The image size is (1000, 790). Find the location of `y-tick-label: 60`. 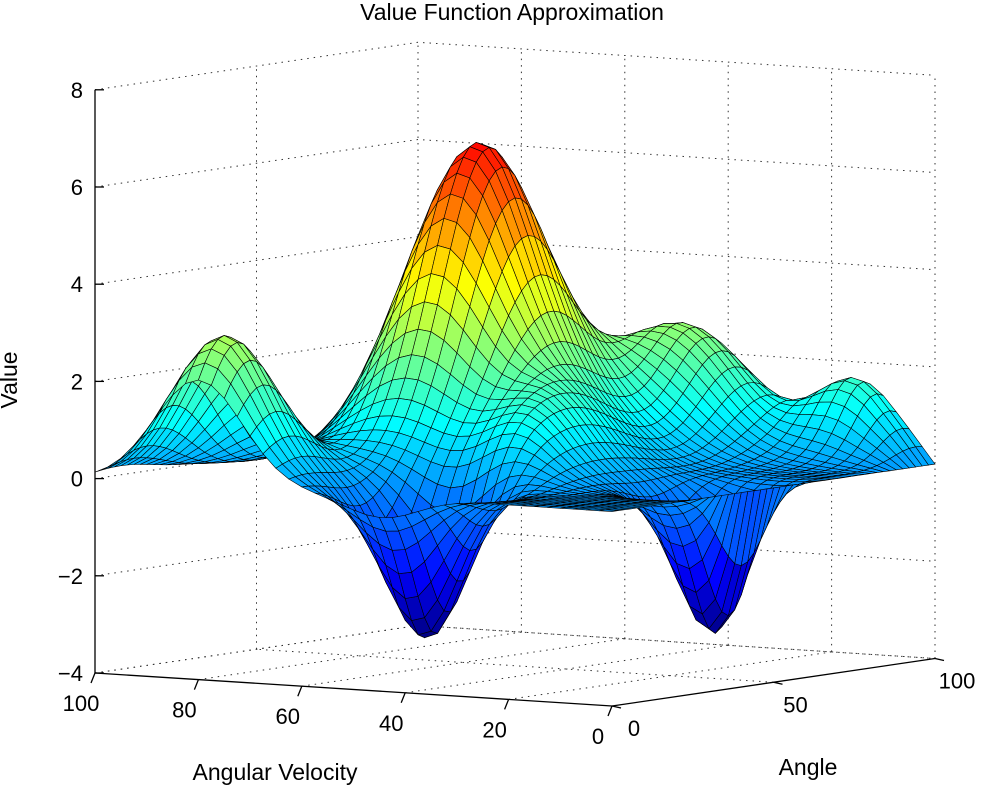

y-tick-label: 60 is located at coordinates (288, 716).